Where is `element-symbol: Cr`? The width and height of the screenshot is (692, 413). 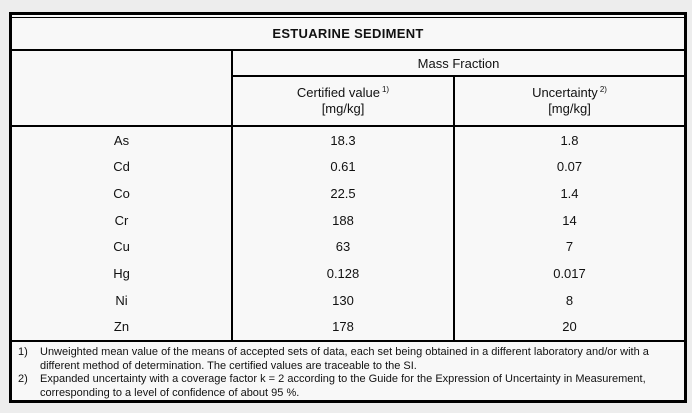 element-symbol: Cr is located at coordinates (122, 220).